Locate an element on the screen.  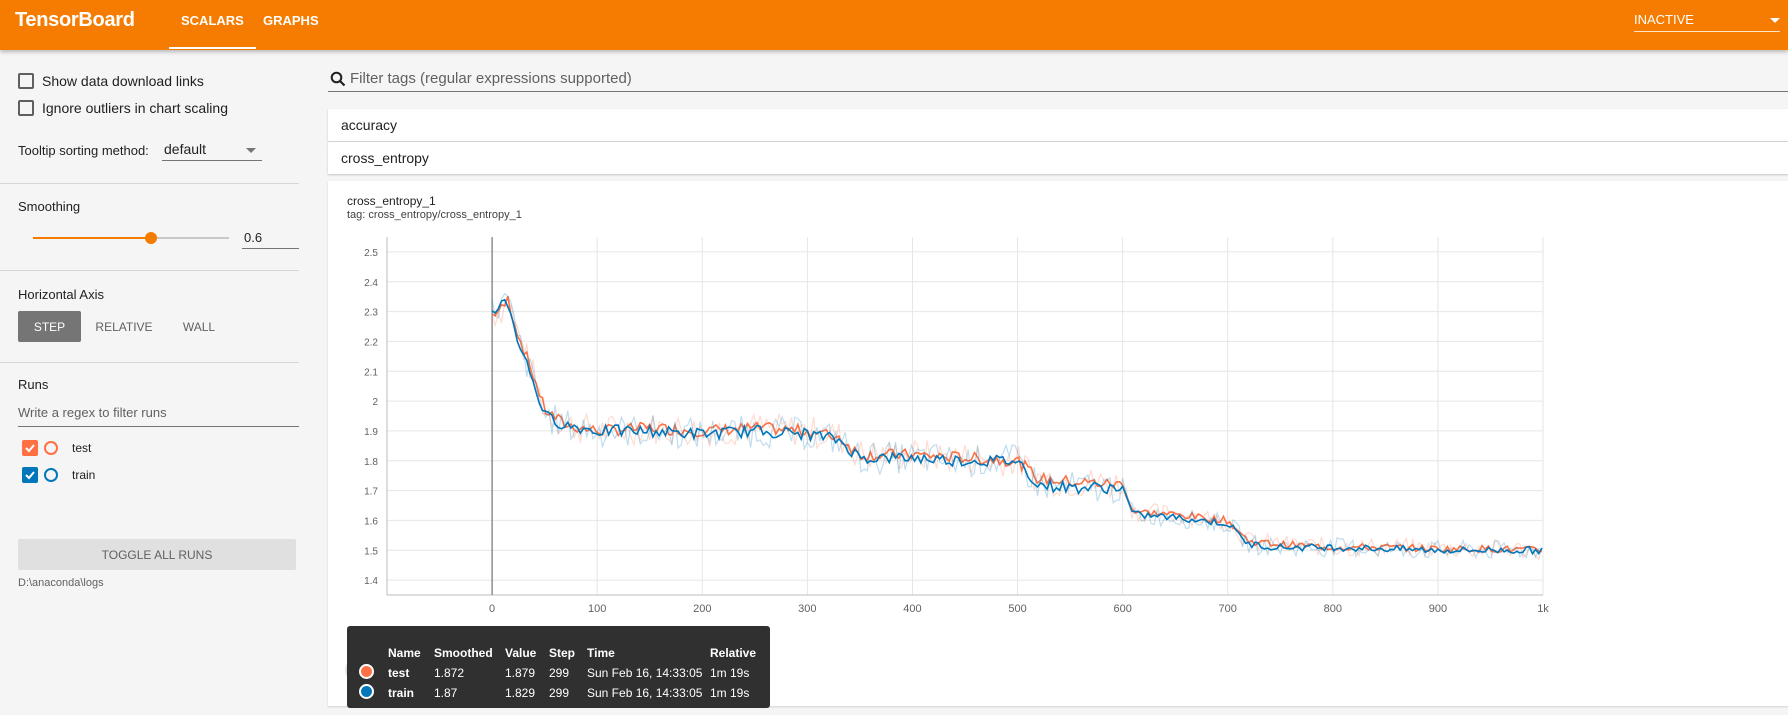
y-tick-label: 2 is located at coordinates (375, 402).